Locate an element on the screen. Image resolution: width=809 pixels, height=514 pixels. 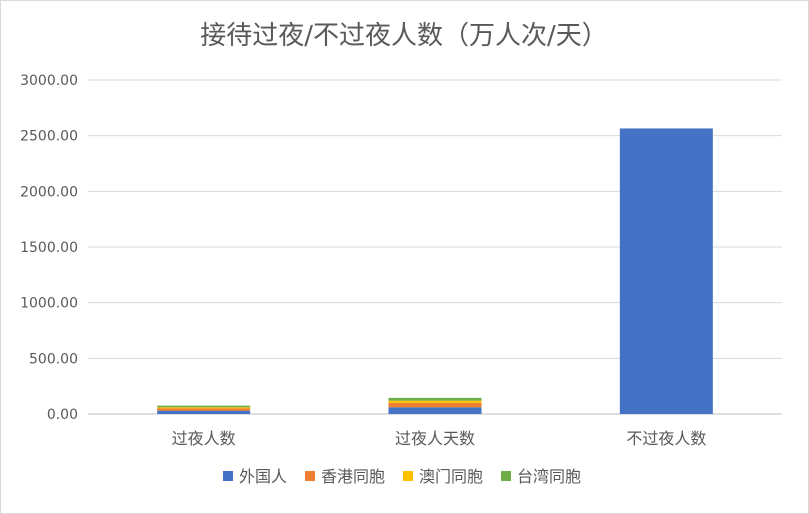
legend-label: 香港同胞 is located at coordinates (353, 476).